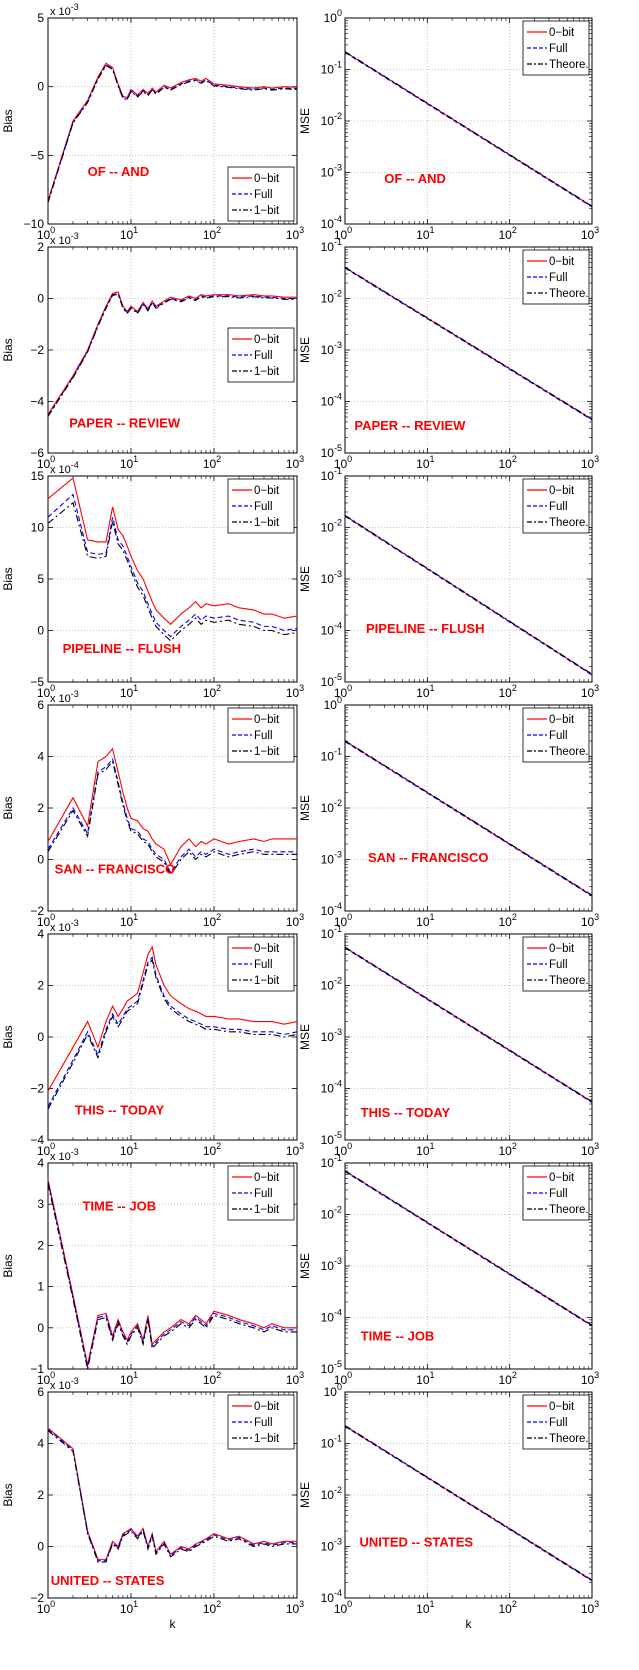 The image size is (639, 1670). Describe the element at coordinates (507, 920) in the screenshot. I see `x-tick-label: 10²` at that location.